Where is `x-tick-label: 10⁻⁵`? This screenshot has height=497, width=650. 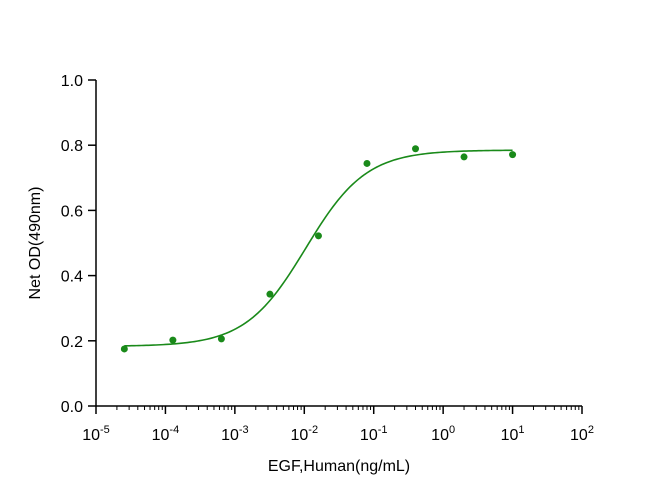 x-tick-label: 10⁻⁵ is located at coordinates (96, 434).